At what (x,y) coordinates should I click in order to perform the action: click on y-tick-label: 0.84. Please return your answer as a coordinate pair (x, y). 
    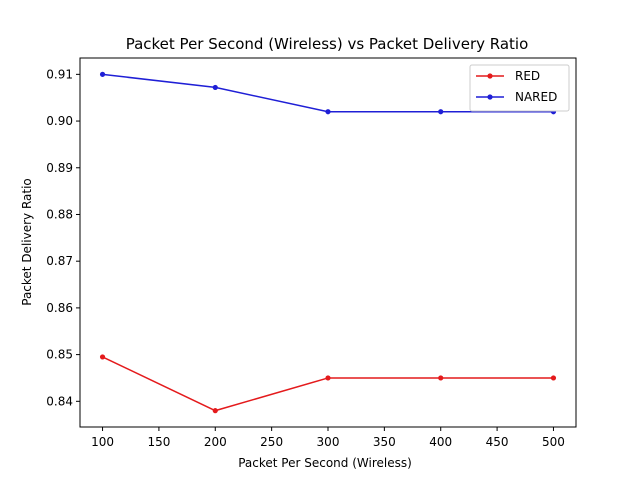
    Looking at the image, I should click on (59, 401).